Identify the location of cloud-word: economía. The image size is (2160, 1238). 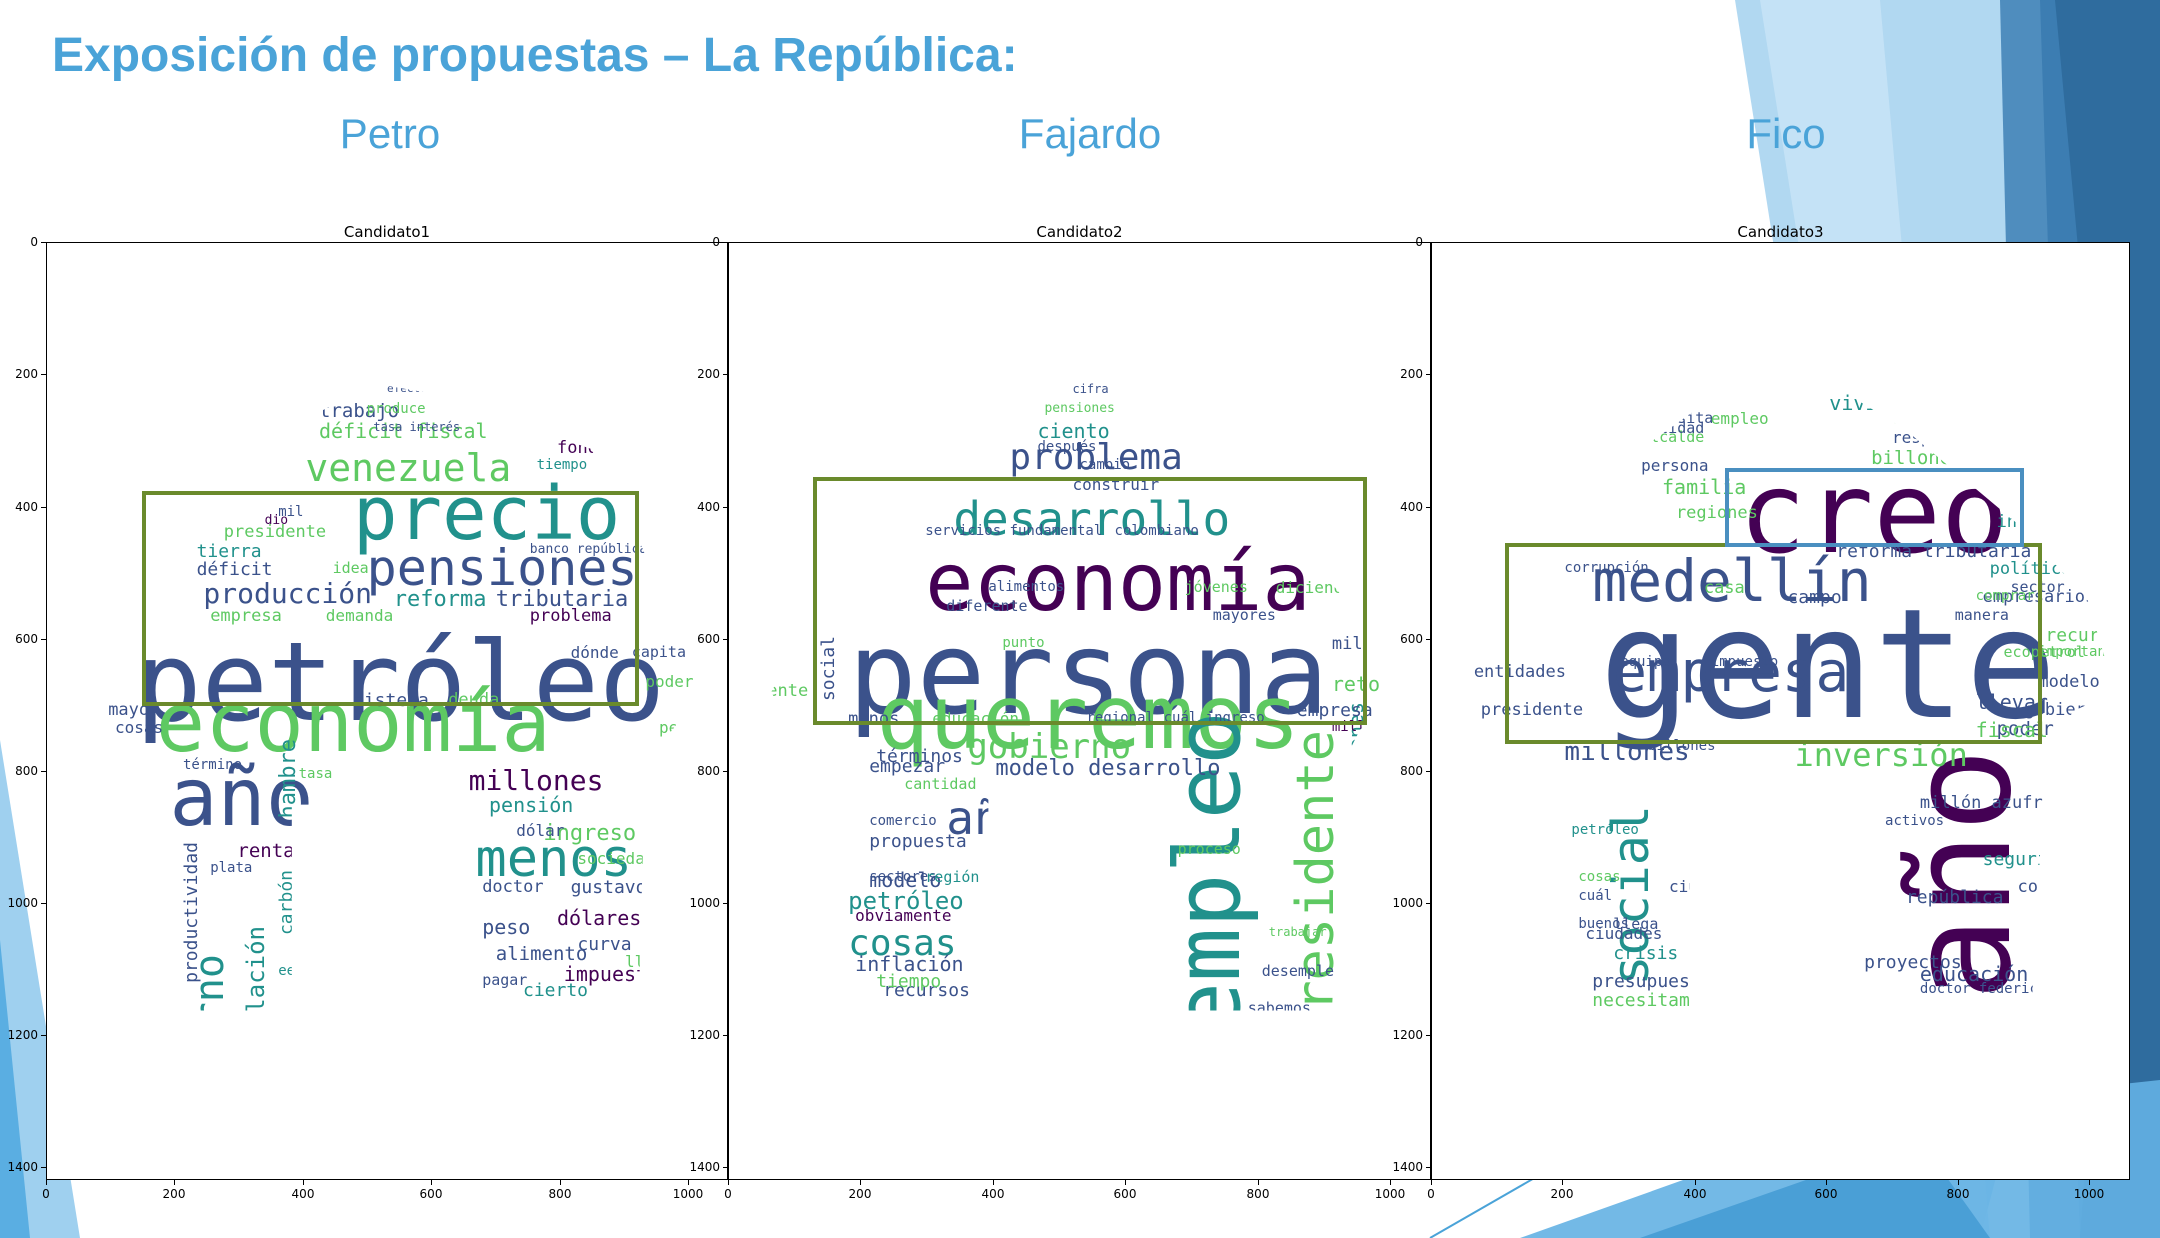
(1118, 582).